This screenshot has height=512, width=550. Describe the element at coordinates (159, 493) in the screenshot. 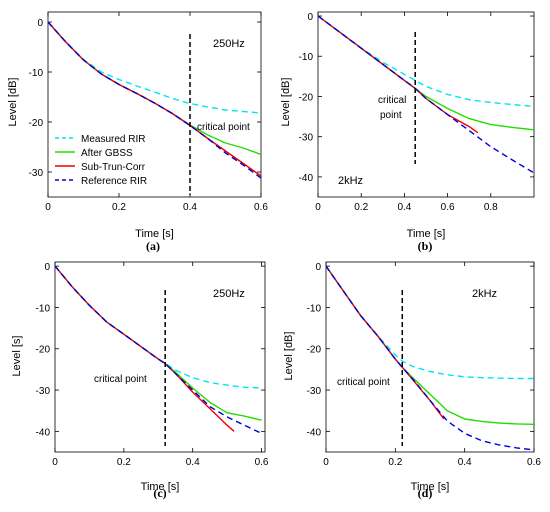

I see `panel-caption: (c)` at that location.